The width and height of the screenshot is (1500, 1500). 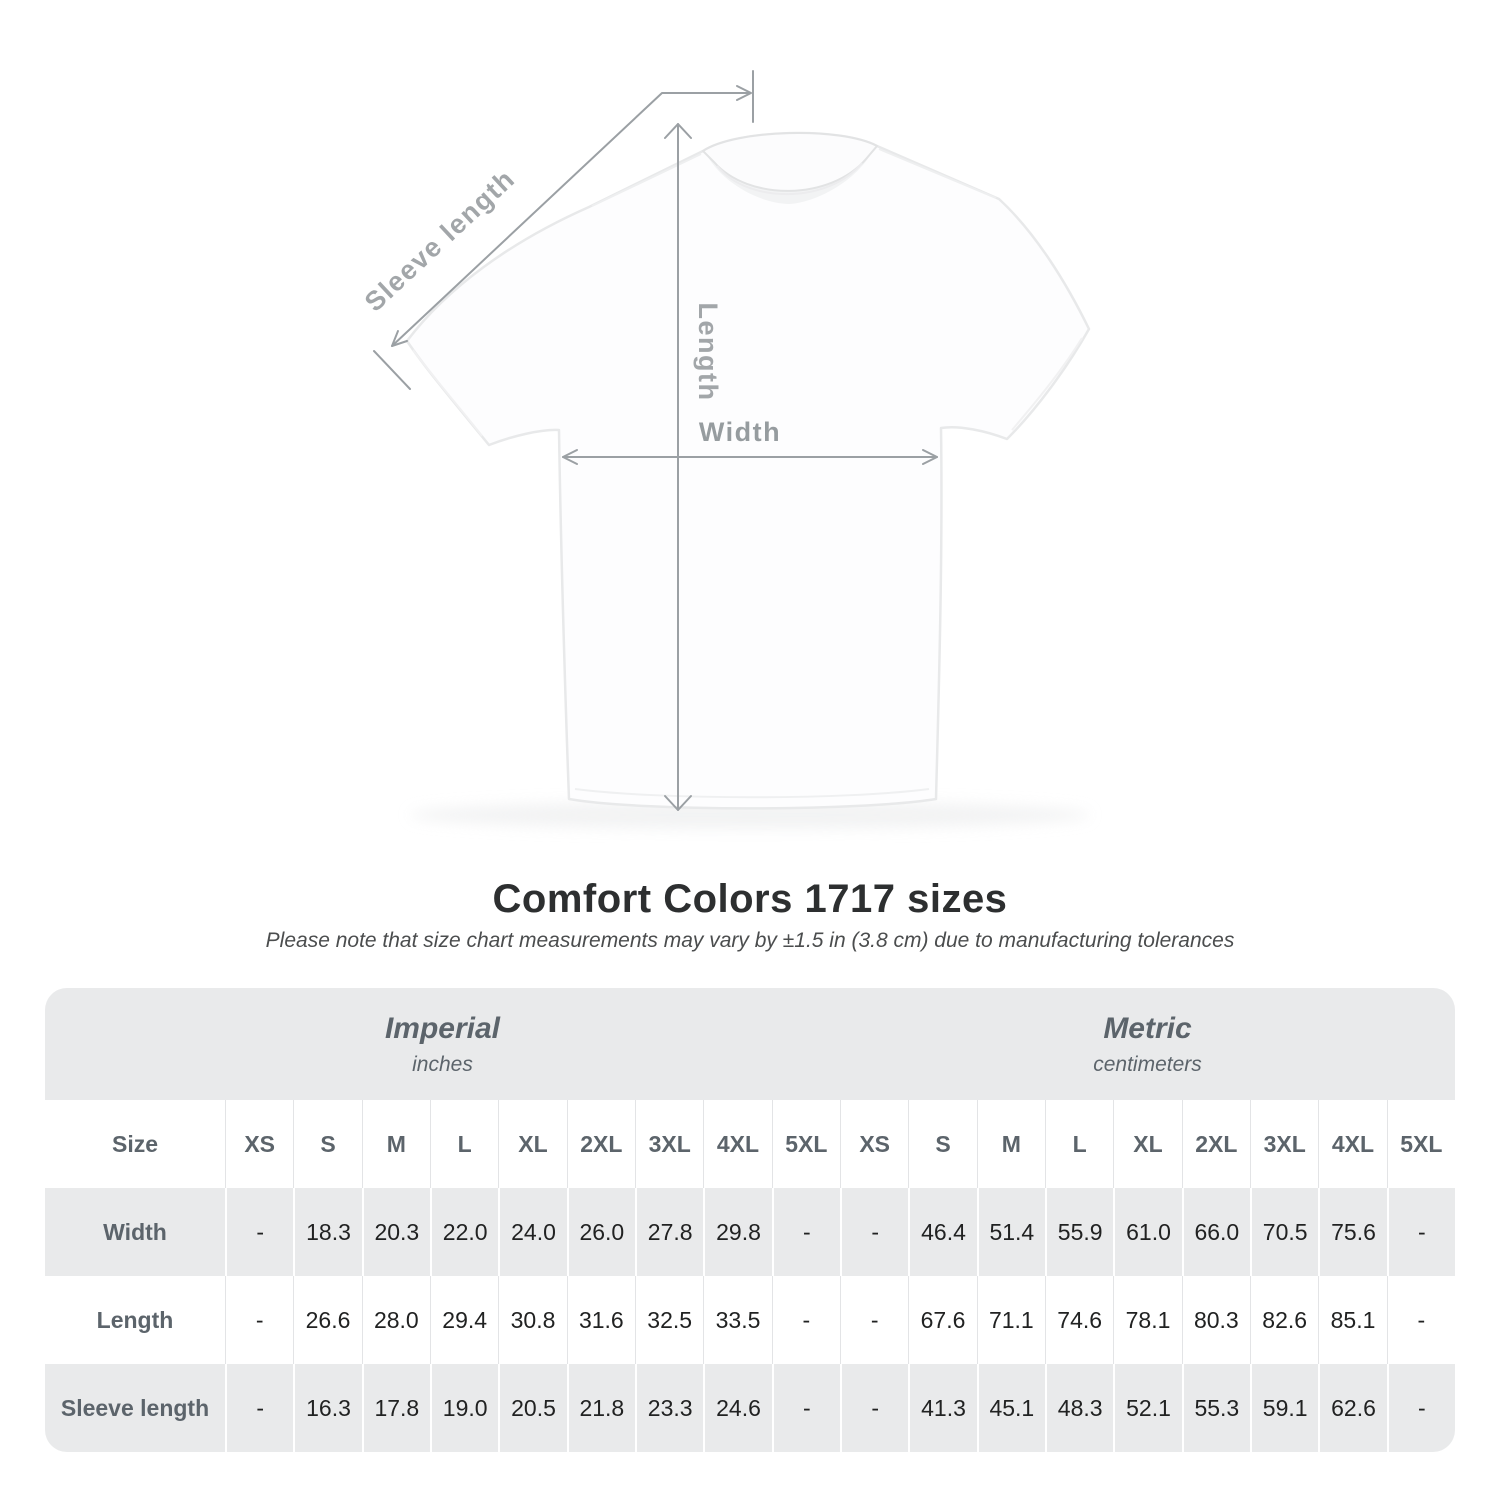 What do you see at coordinates (1010, 1232) in the screenshot?
I see `width-metric-value: 51.4` at bounding box center [1010, 1232].